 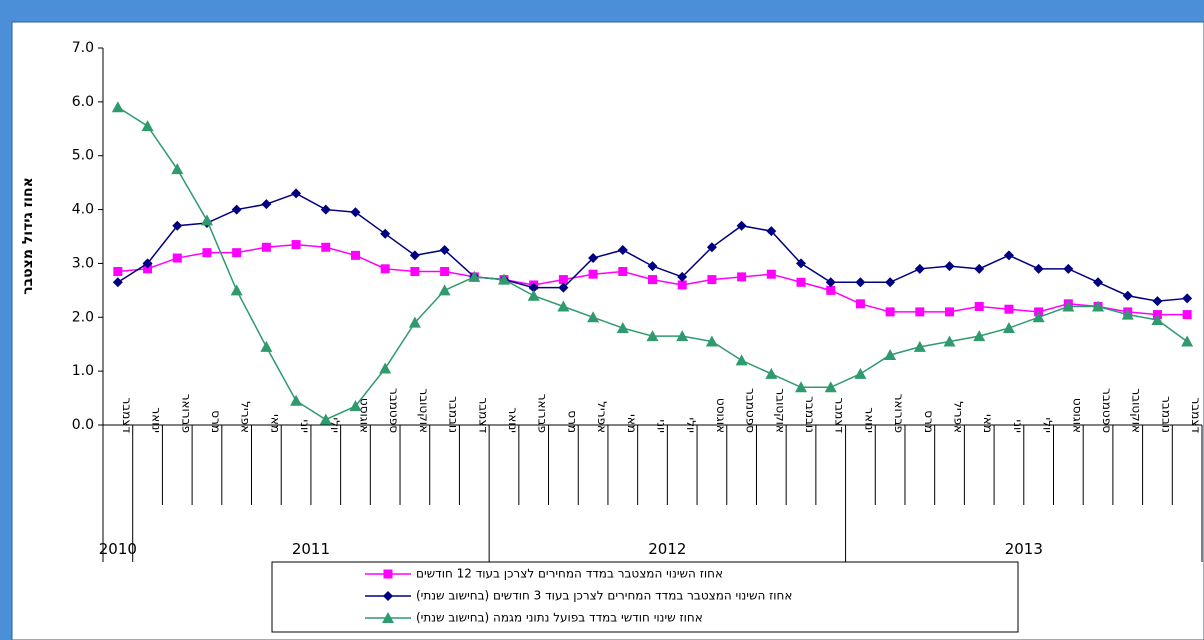 What do you see at coordinates (311, 549) in the screenshot?
I see `year-label: 2011` at bounding box center [311, 549].